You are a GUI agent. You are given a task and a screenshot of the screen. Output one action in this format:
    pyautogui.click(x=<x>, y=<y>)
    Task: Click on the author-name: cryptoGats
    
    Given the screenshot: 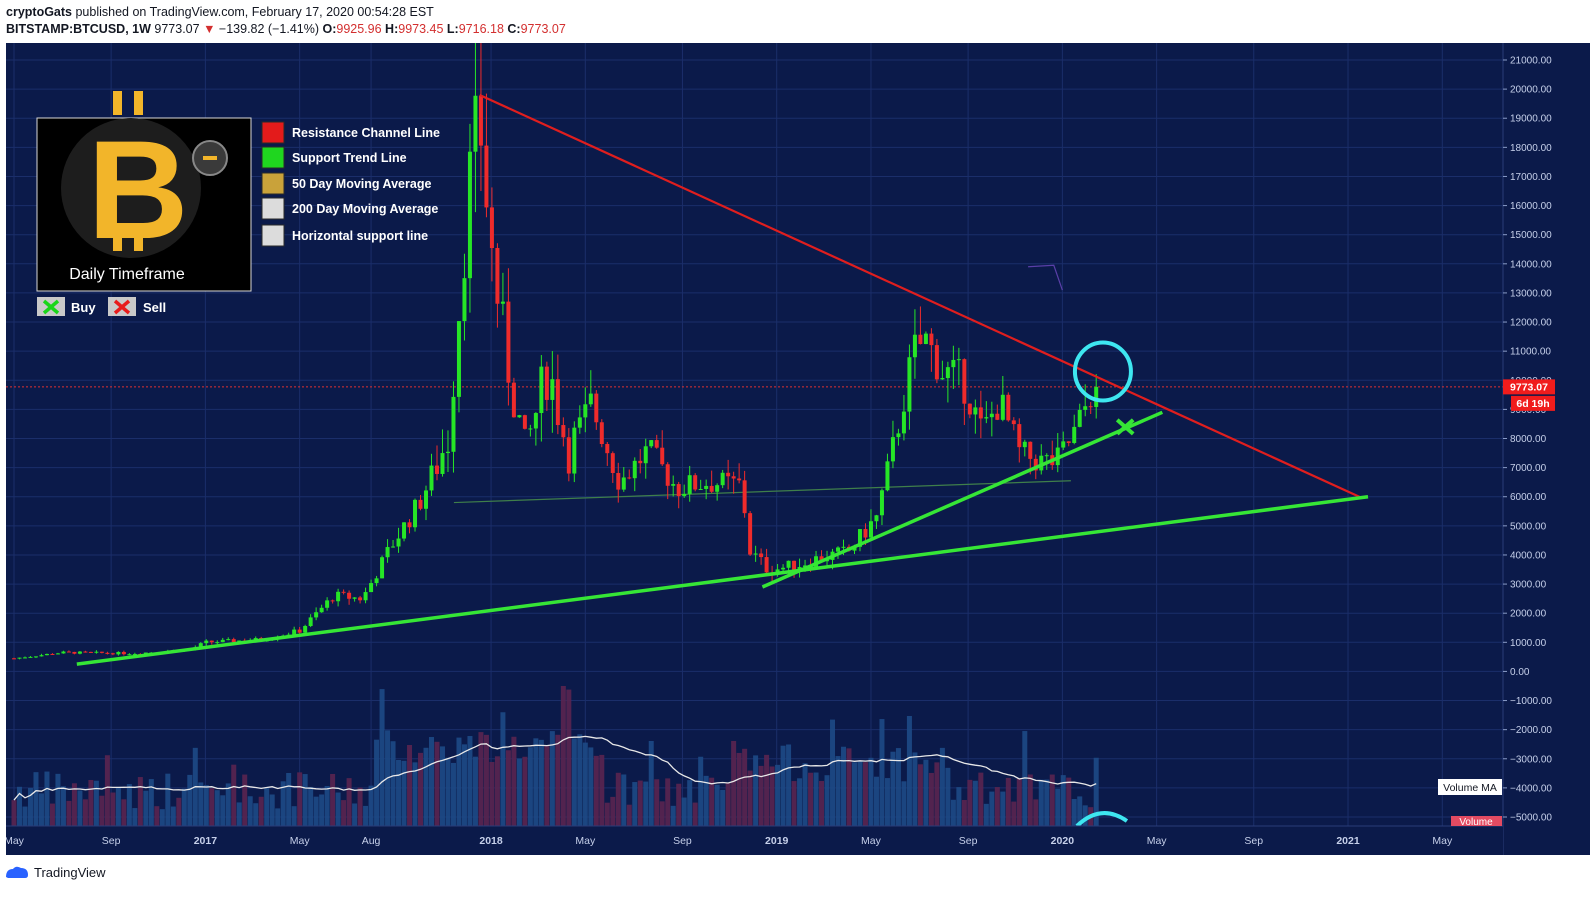 What is the action you would take?
    pyautogui.click(x=39, y=12)
    